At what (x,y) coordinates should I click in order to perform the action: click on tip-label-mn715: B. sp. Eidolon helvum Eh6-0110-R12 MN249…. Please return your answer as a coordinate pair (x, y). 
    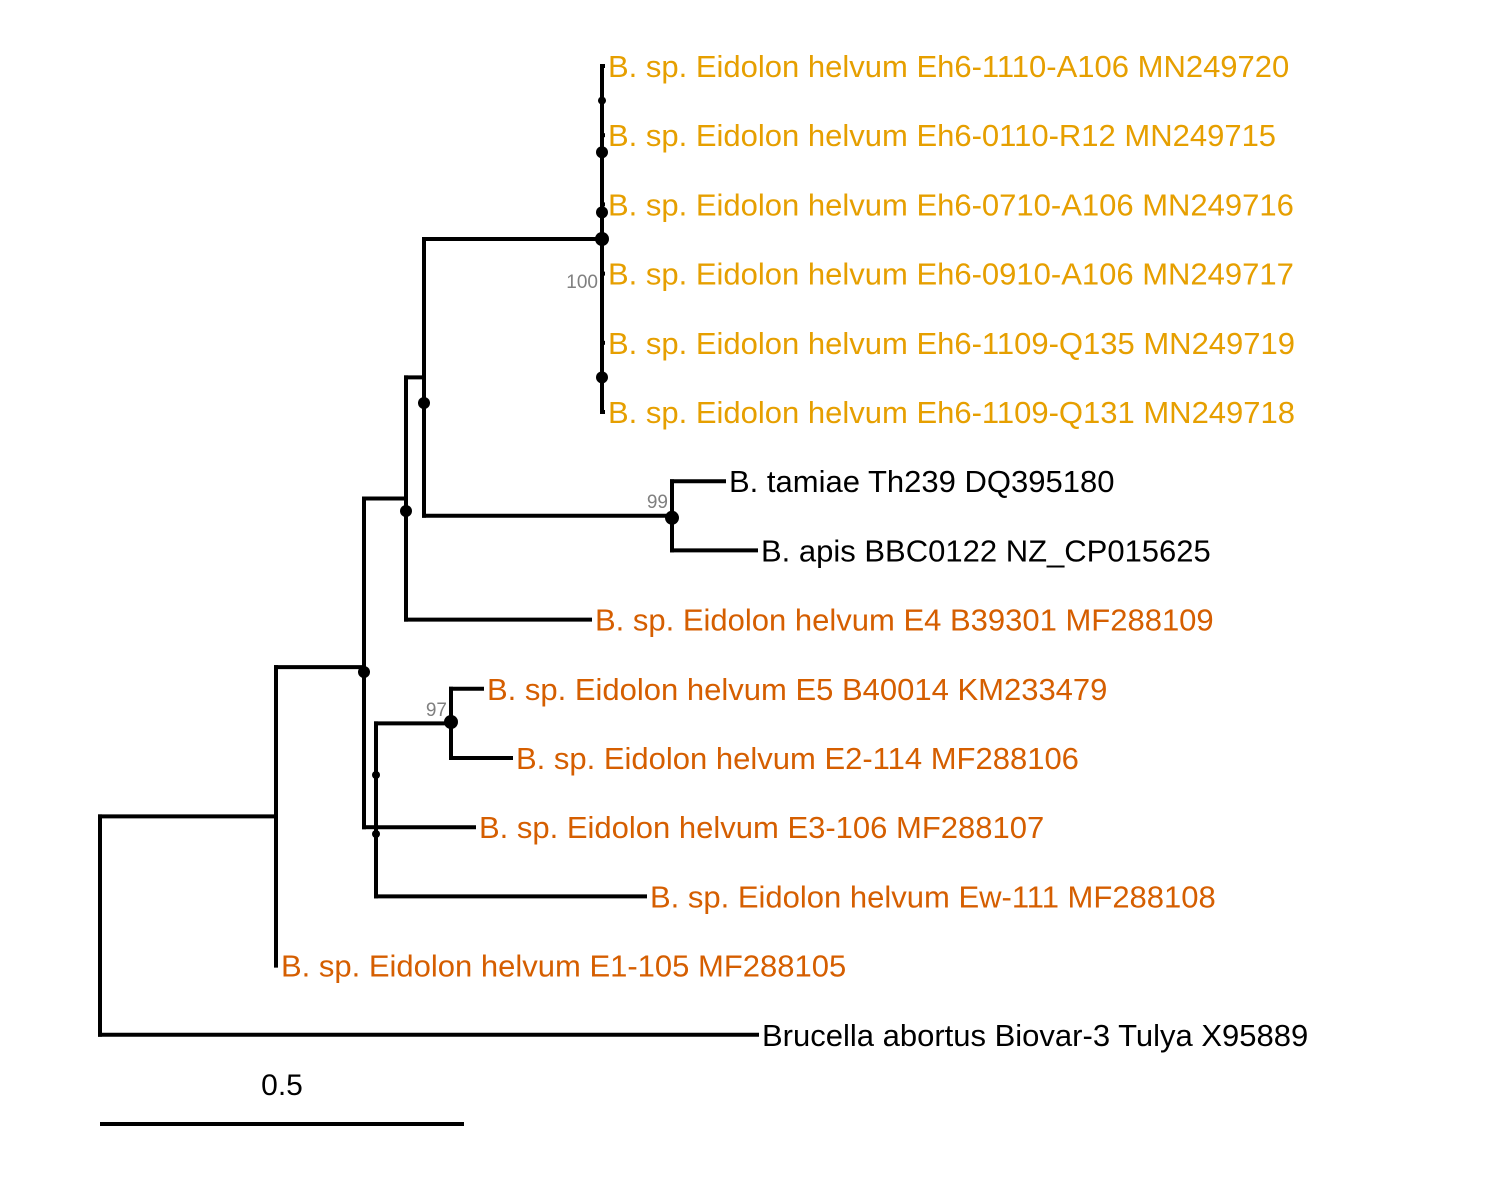
    Looking at the image, I should click on (942, 135).